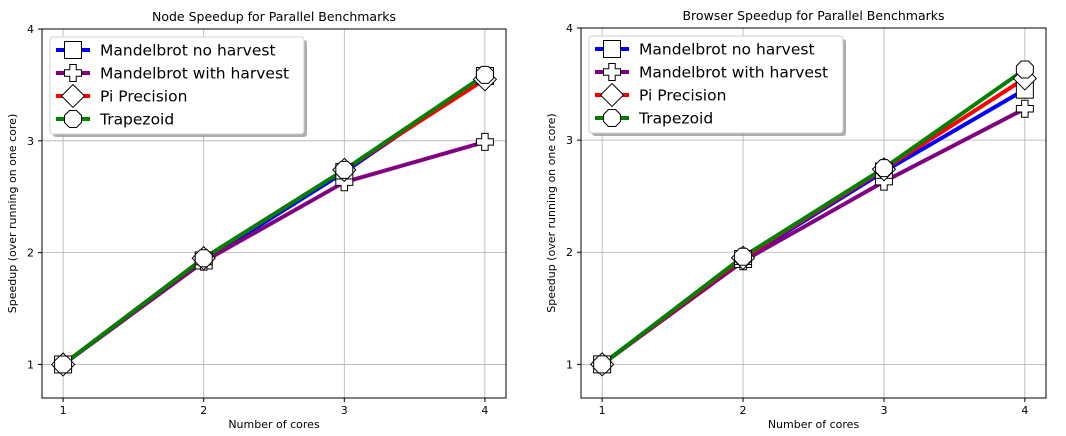 This screenshot has width=1066, height=436. Describe the element at coordinates (813, 15) in the screenshot. I see `chart-title: Browser Speedup for Parallel Benchmarks` at that location.